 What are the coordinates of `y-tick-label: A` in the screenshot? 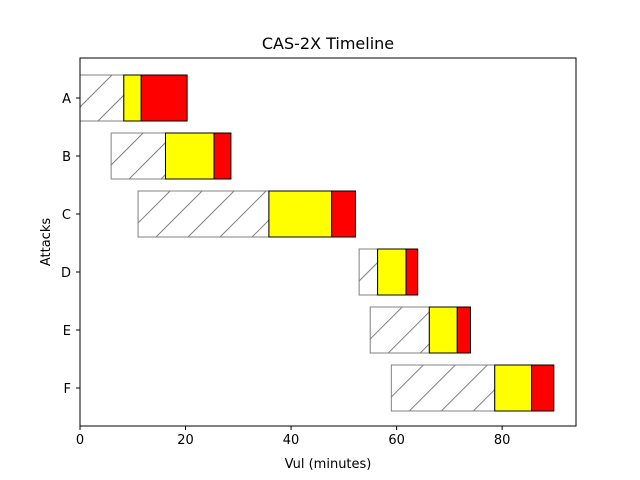 It's located at (66, 99).